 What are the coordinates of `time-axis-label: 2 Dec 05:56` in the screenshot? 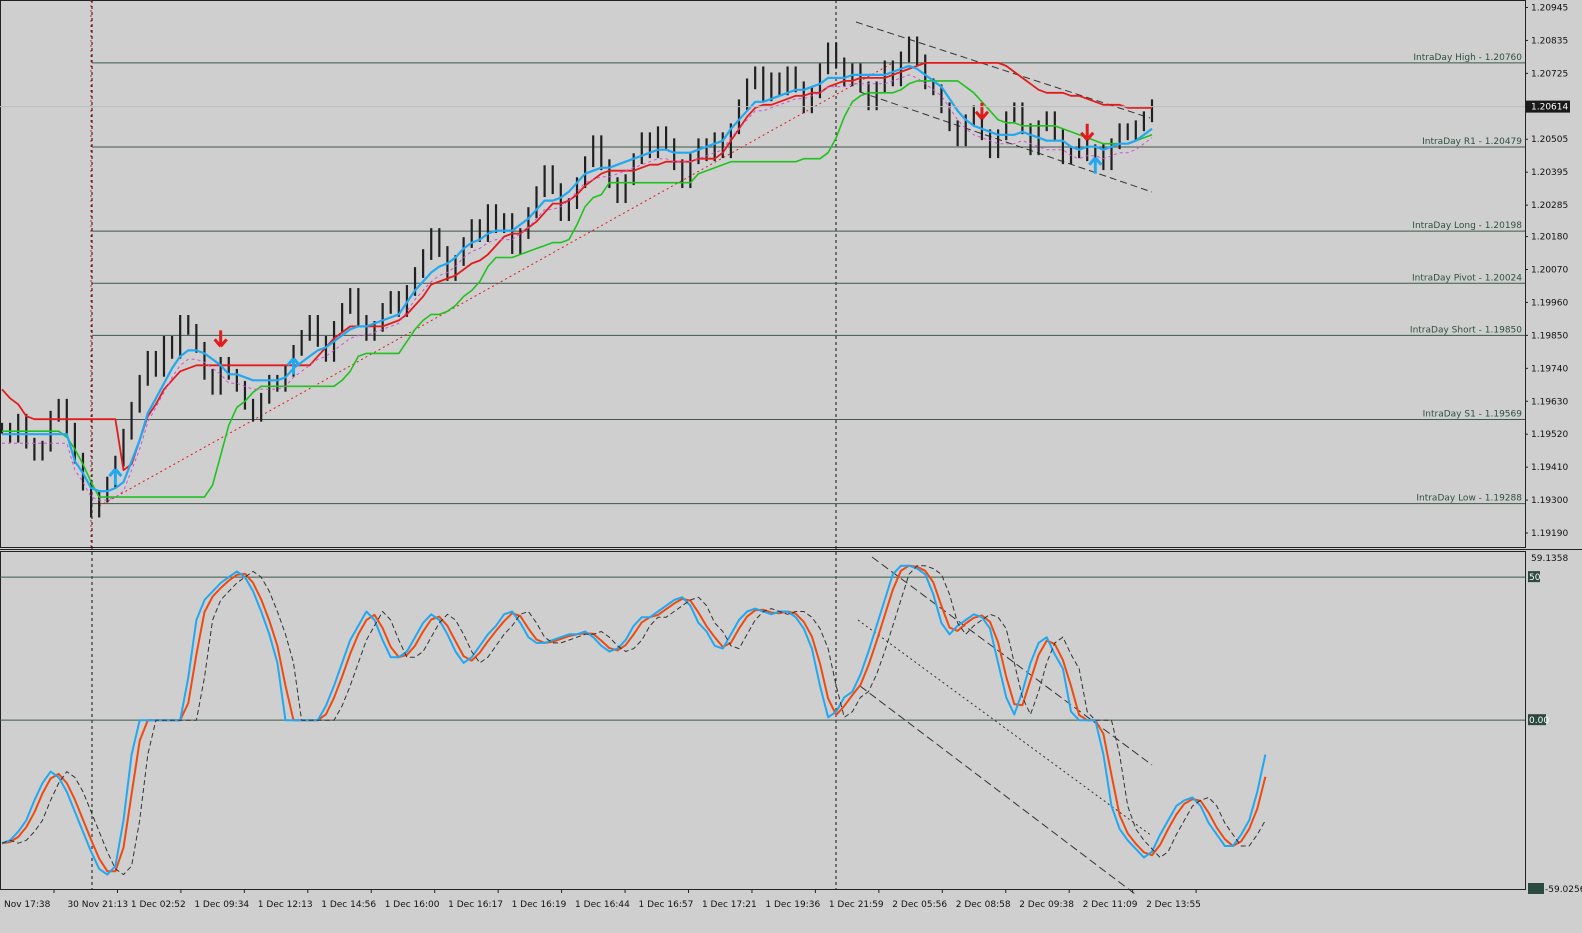 It's located at (919, 905).